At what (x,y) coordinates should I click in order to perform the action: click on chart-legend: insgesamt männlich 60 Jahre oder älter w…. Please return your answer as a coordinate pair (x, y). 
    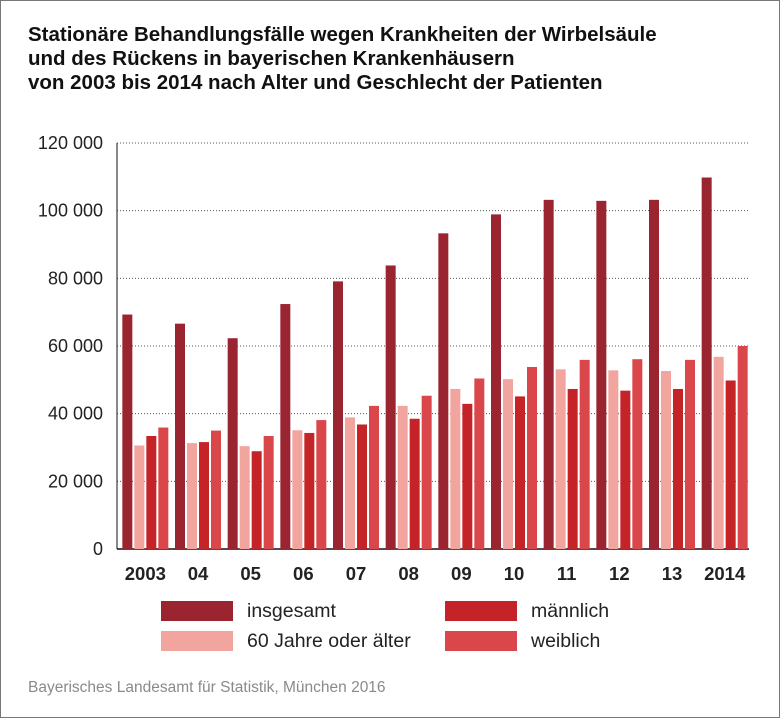
    Looking at the image, I should click on (461, 628).